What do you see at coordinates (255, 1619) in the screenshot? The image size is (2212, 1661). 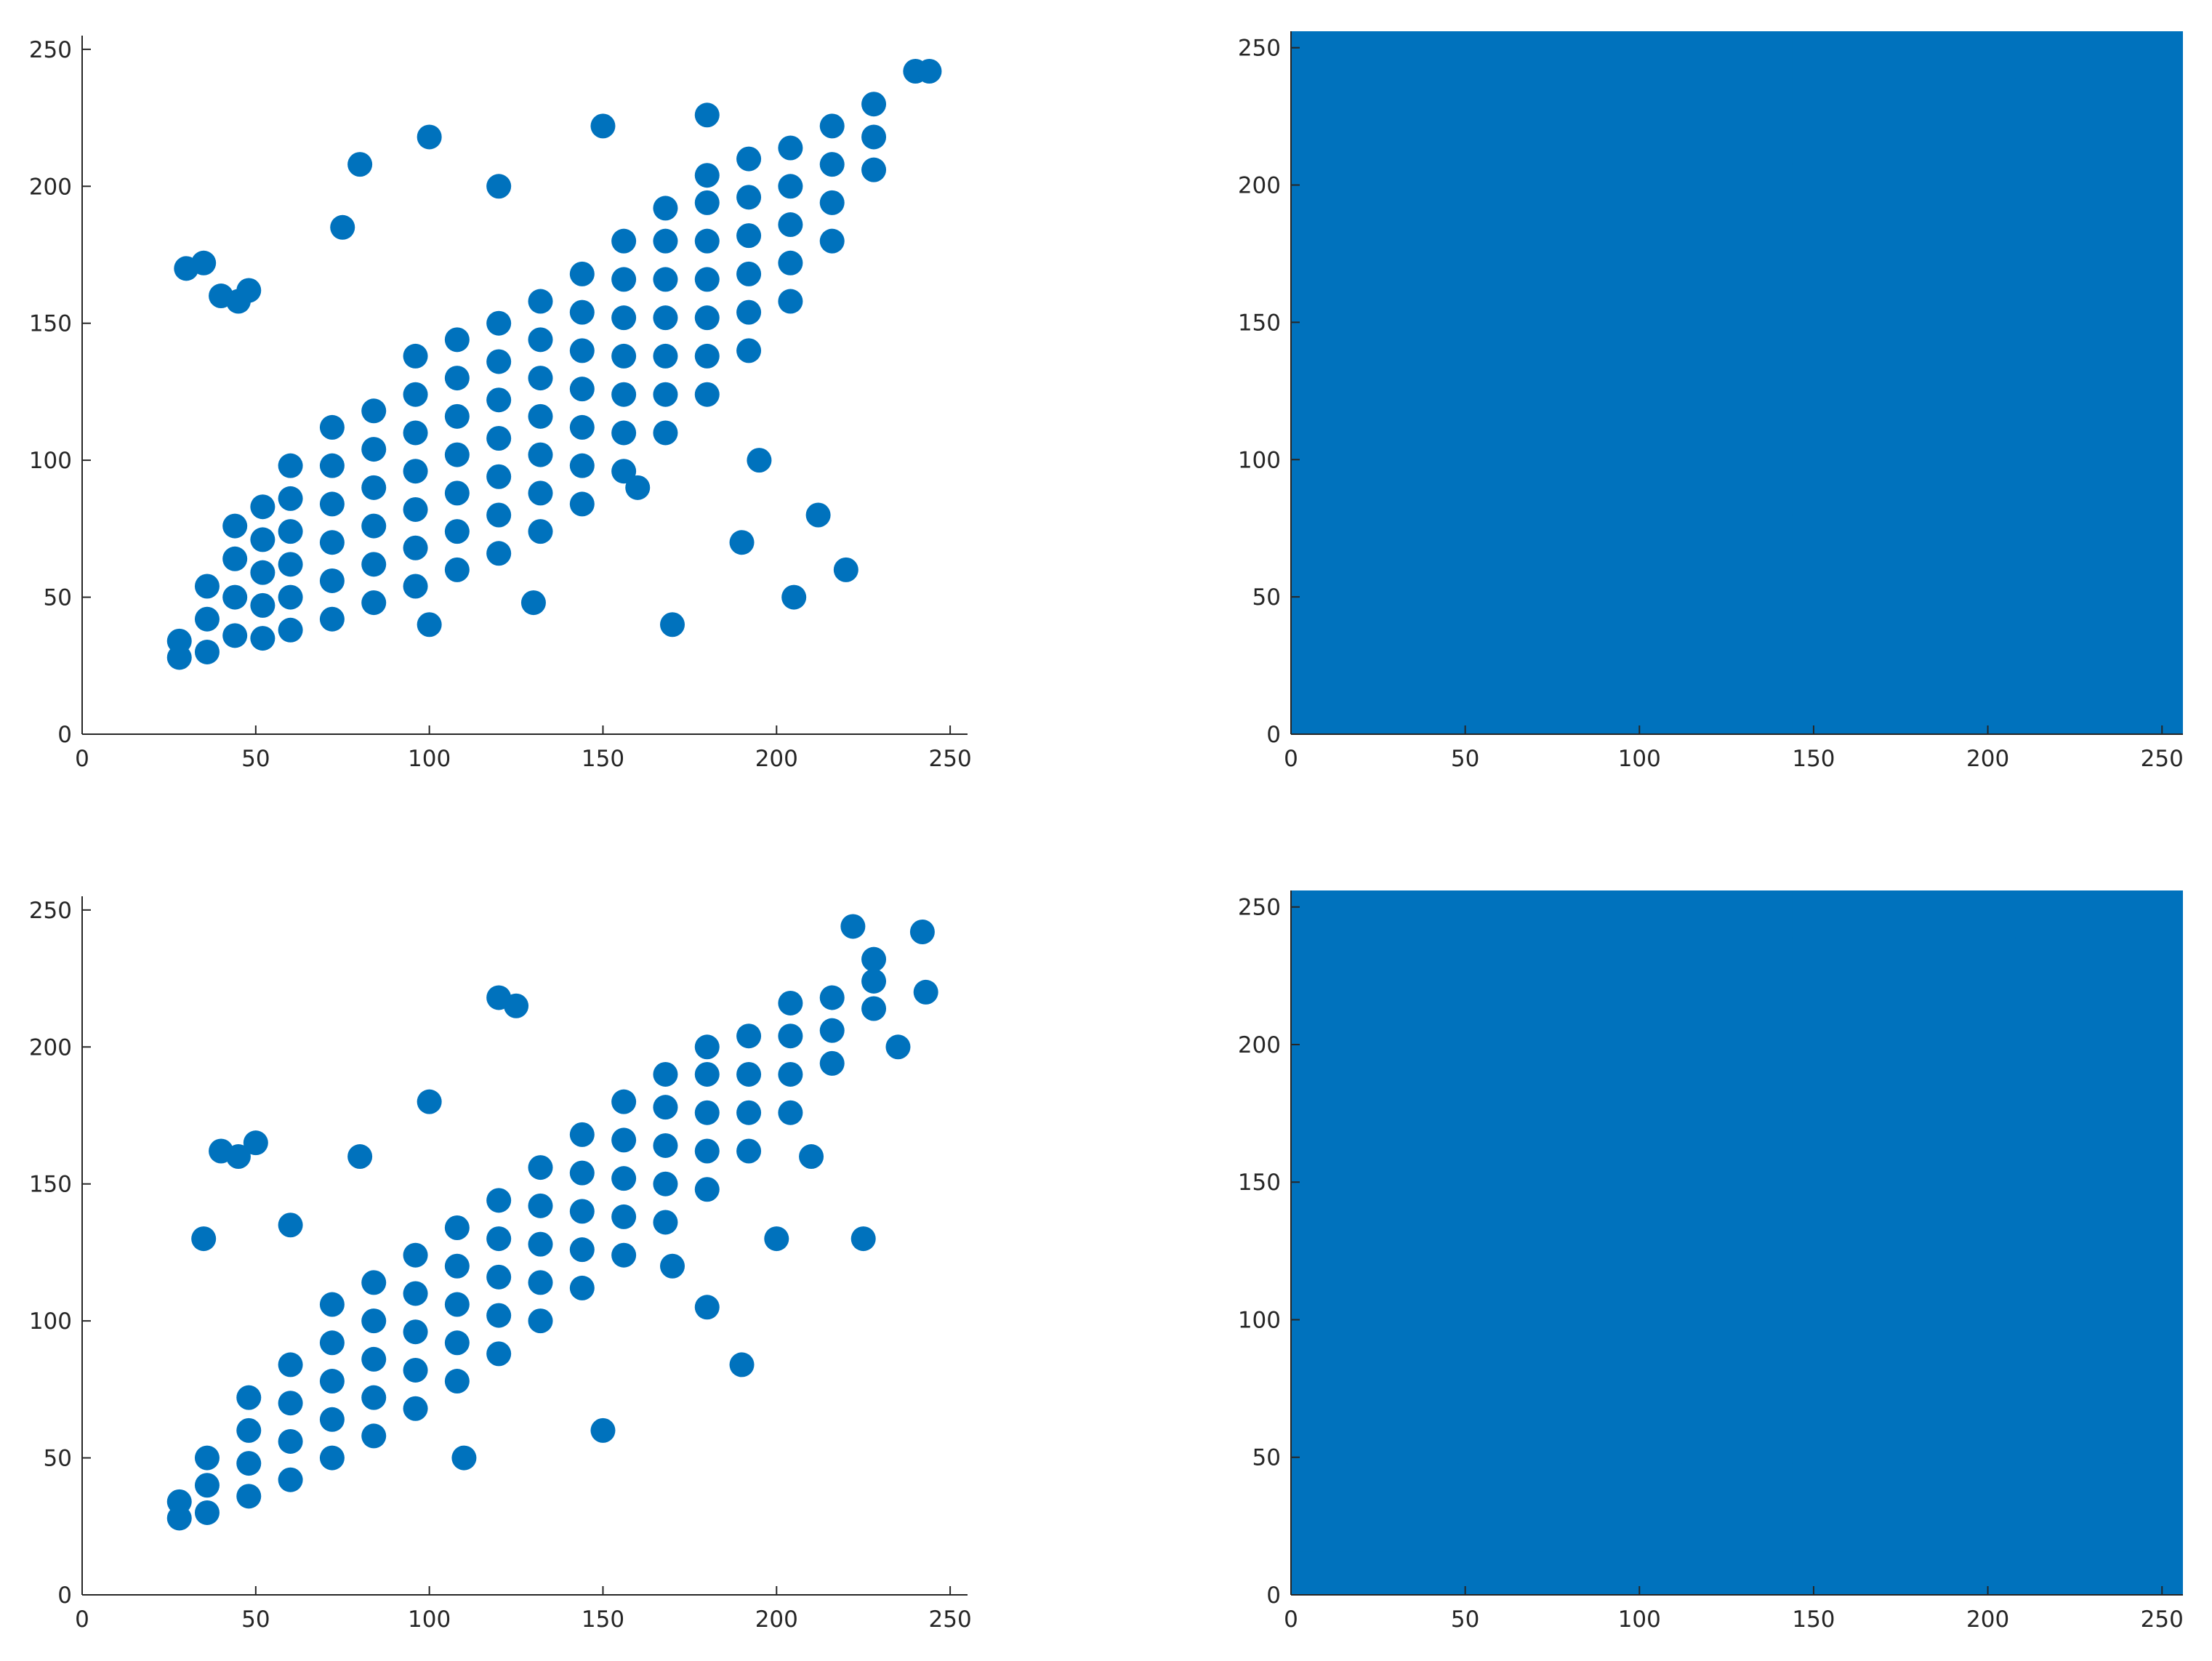 I see `x-tick-label: 50` at bounding box center [255, 1619].